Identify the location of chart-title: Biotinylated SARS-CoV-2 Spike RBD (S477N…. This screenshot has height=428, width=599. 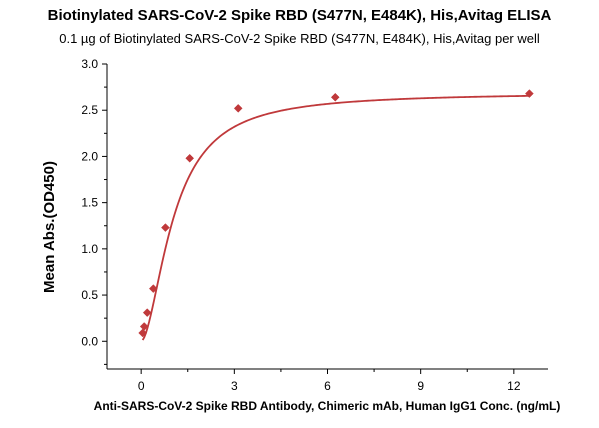
(299, 15).